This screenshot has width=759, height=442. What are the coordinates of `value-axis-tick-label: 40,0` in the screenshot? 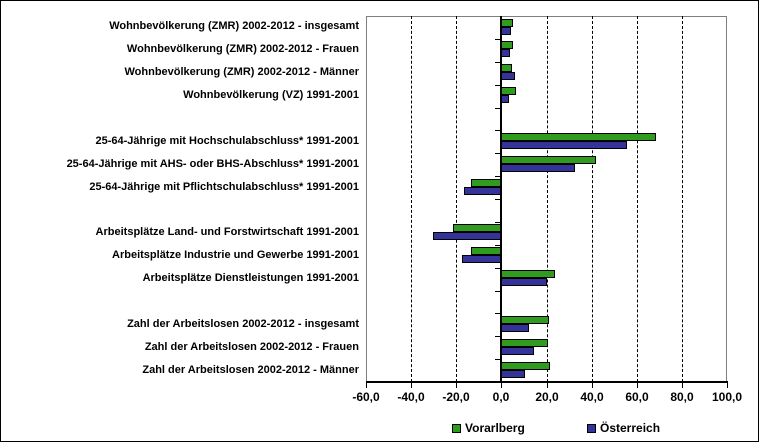 It's located at (592, 397).